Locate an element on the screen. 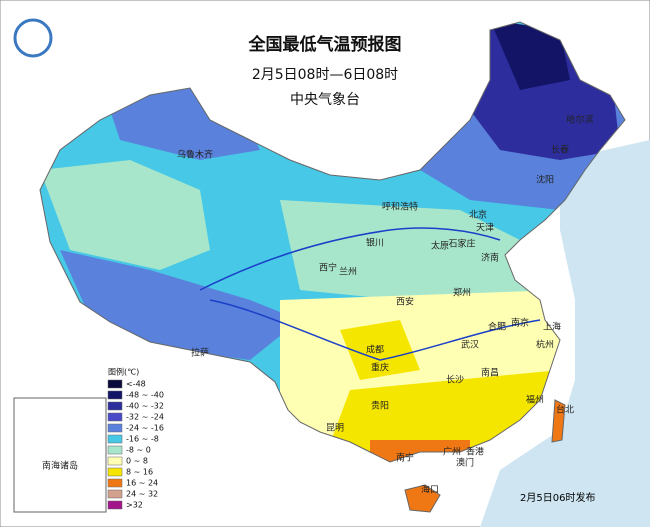 This screenshot has width=650, height=527. city-label: 拉萨 is located at coordinates (200, 353).